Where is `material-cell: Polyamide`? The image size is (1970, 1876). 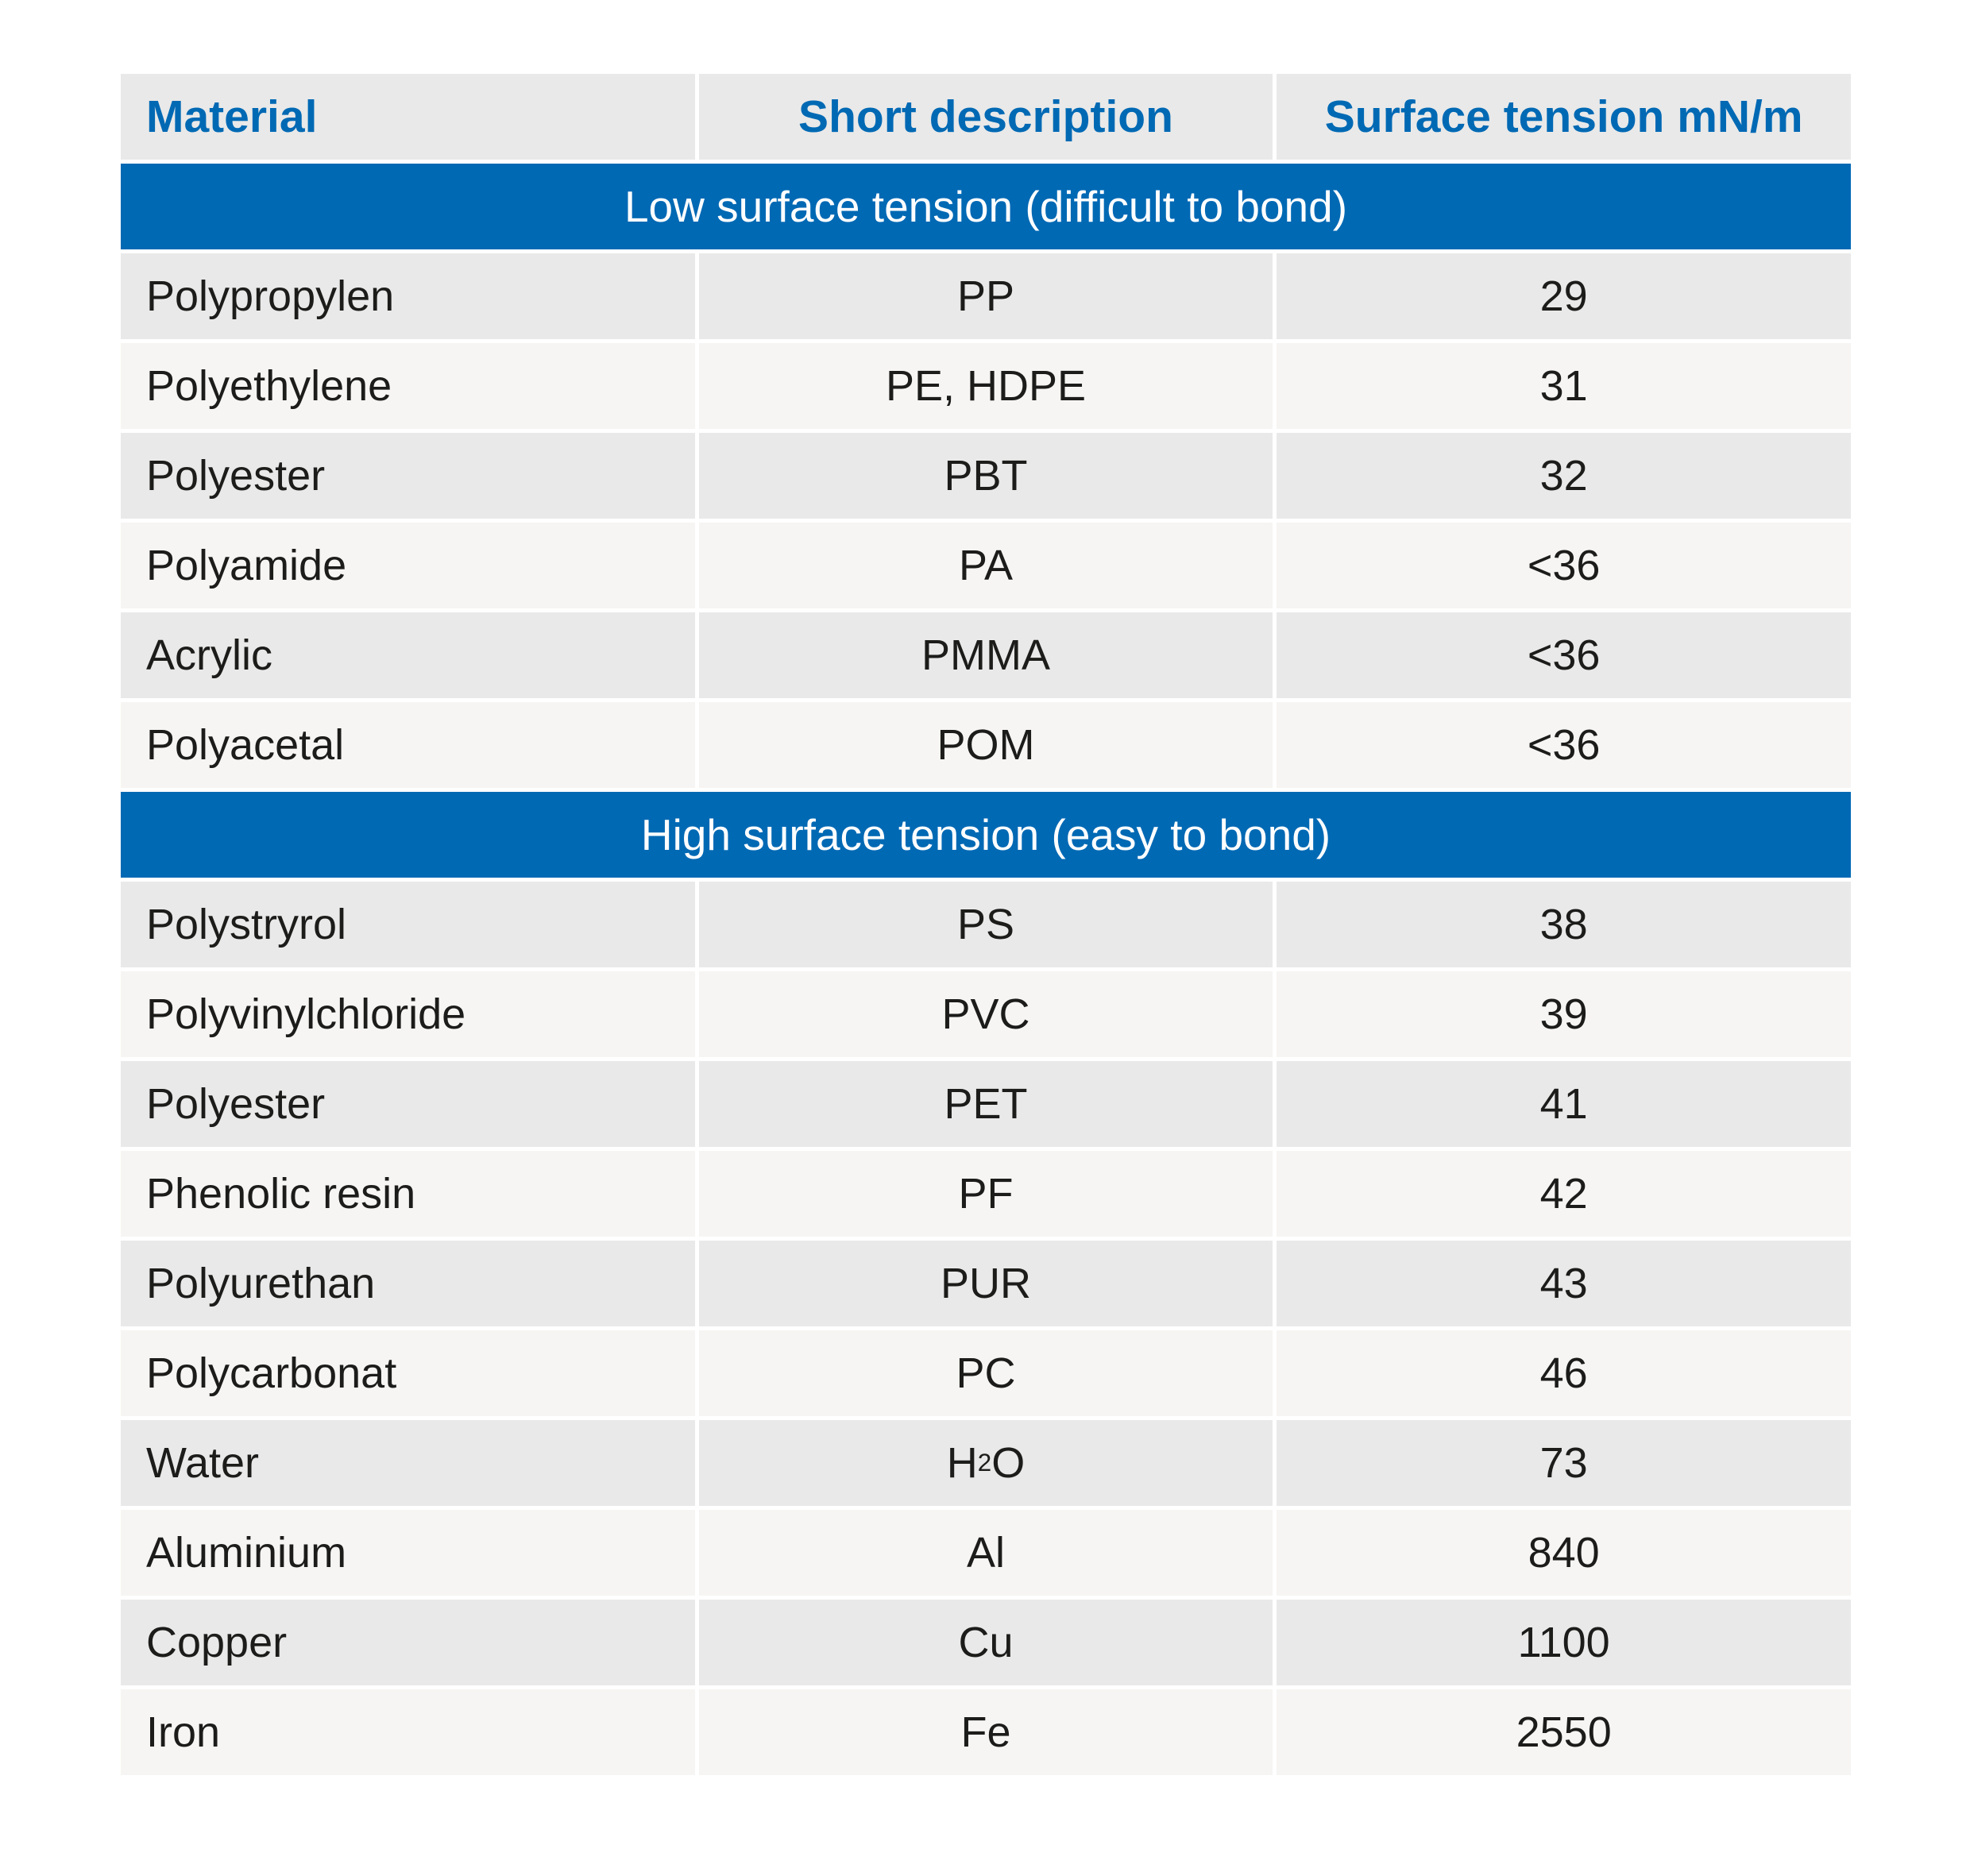 material-cell: Polyamide is located at coordinates (408, 565).